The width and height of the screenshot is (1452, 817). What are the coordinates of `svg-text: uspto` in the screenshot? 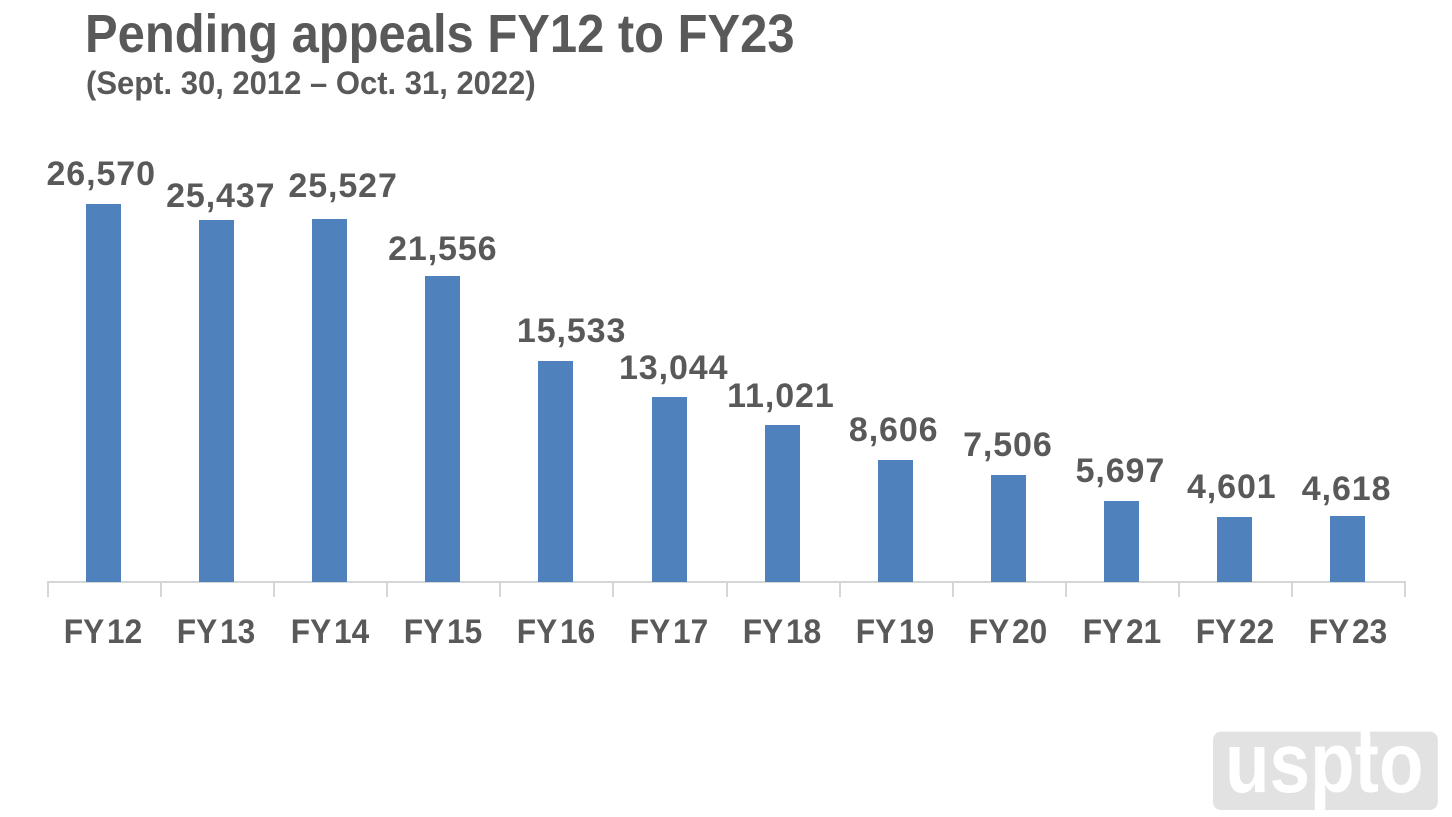 It's located at (1324, 765).